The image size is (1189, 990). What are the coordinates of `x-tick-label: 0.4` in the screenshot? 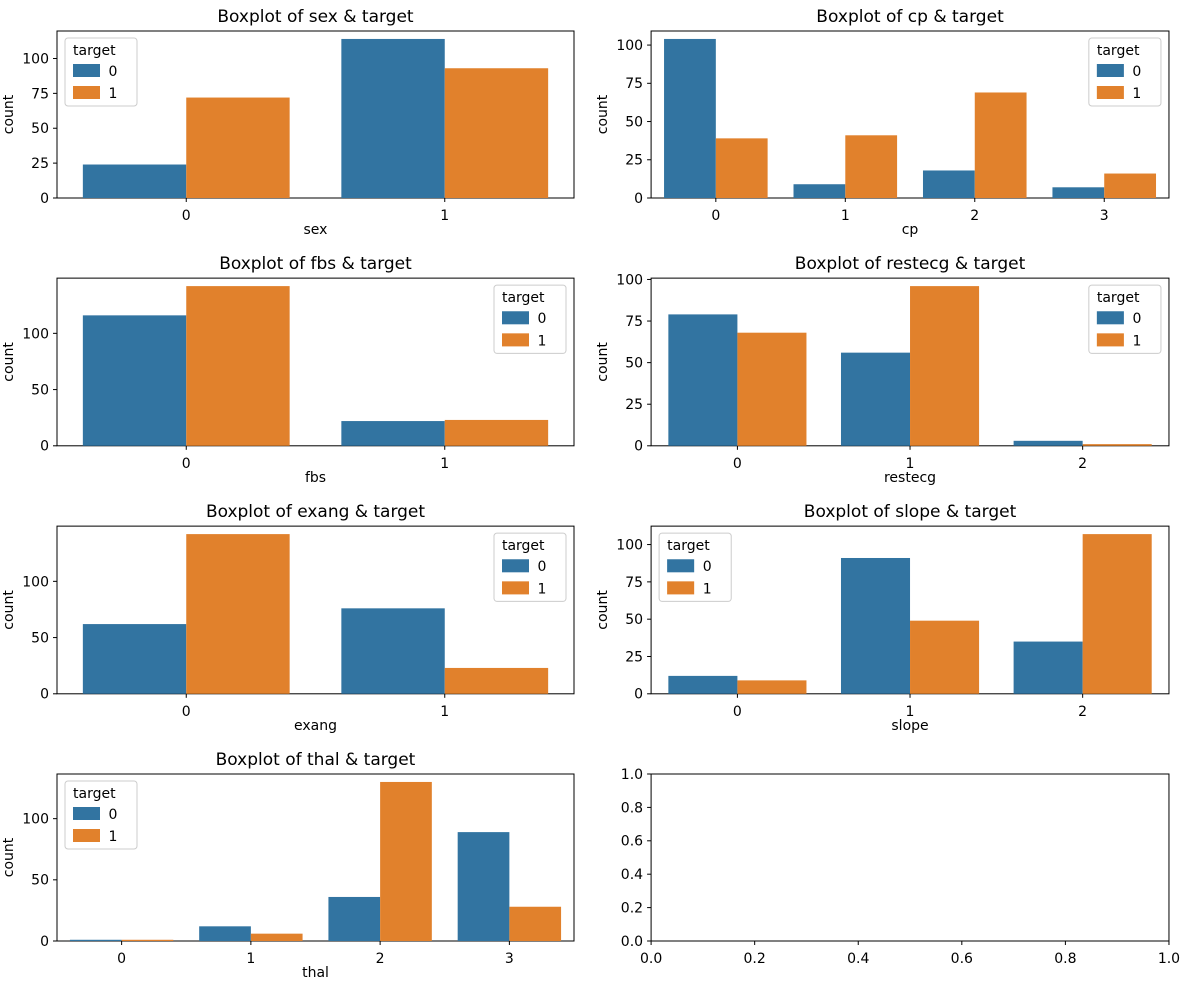 It's located at (858, 959).